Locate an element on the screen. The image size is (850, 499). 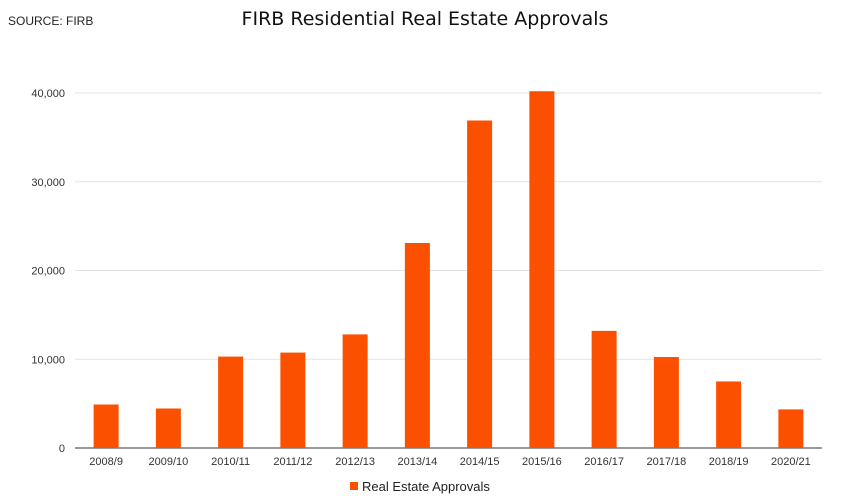
bar-2015/16 is located at coordinates (542, 269).